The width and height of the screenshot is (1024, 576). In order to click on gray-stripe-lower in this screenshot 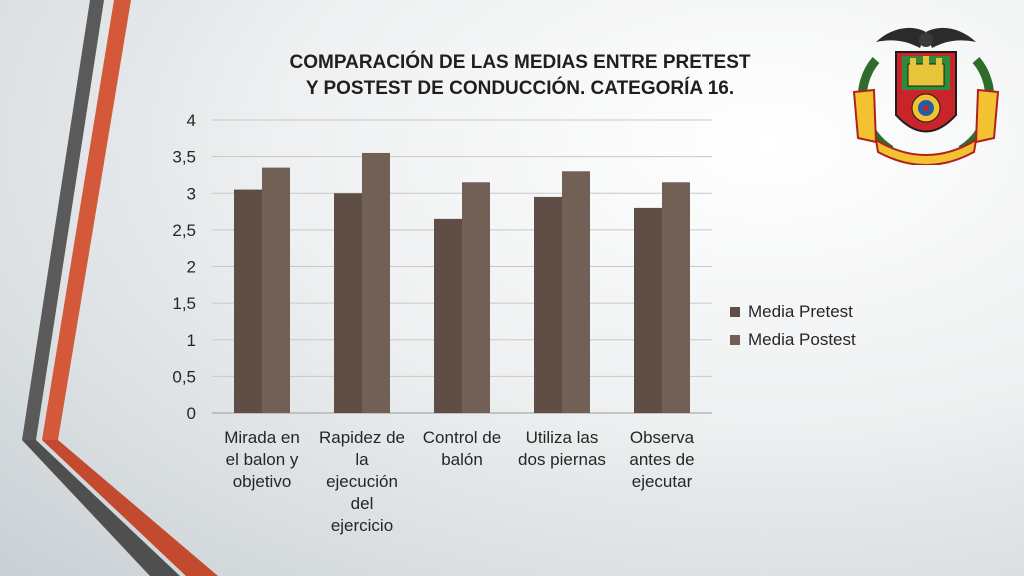, I will do `click(101, 508)`.